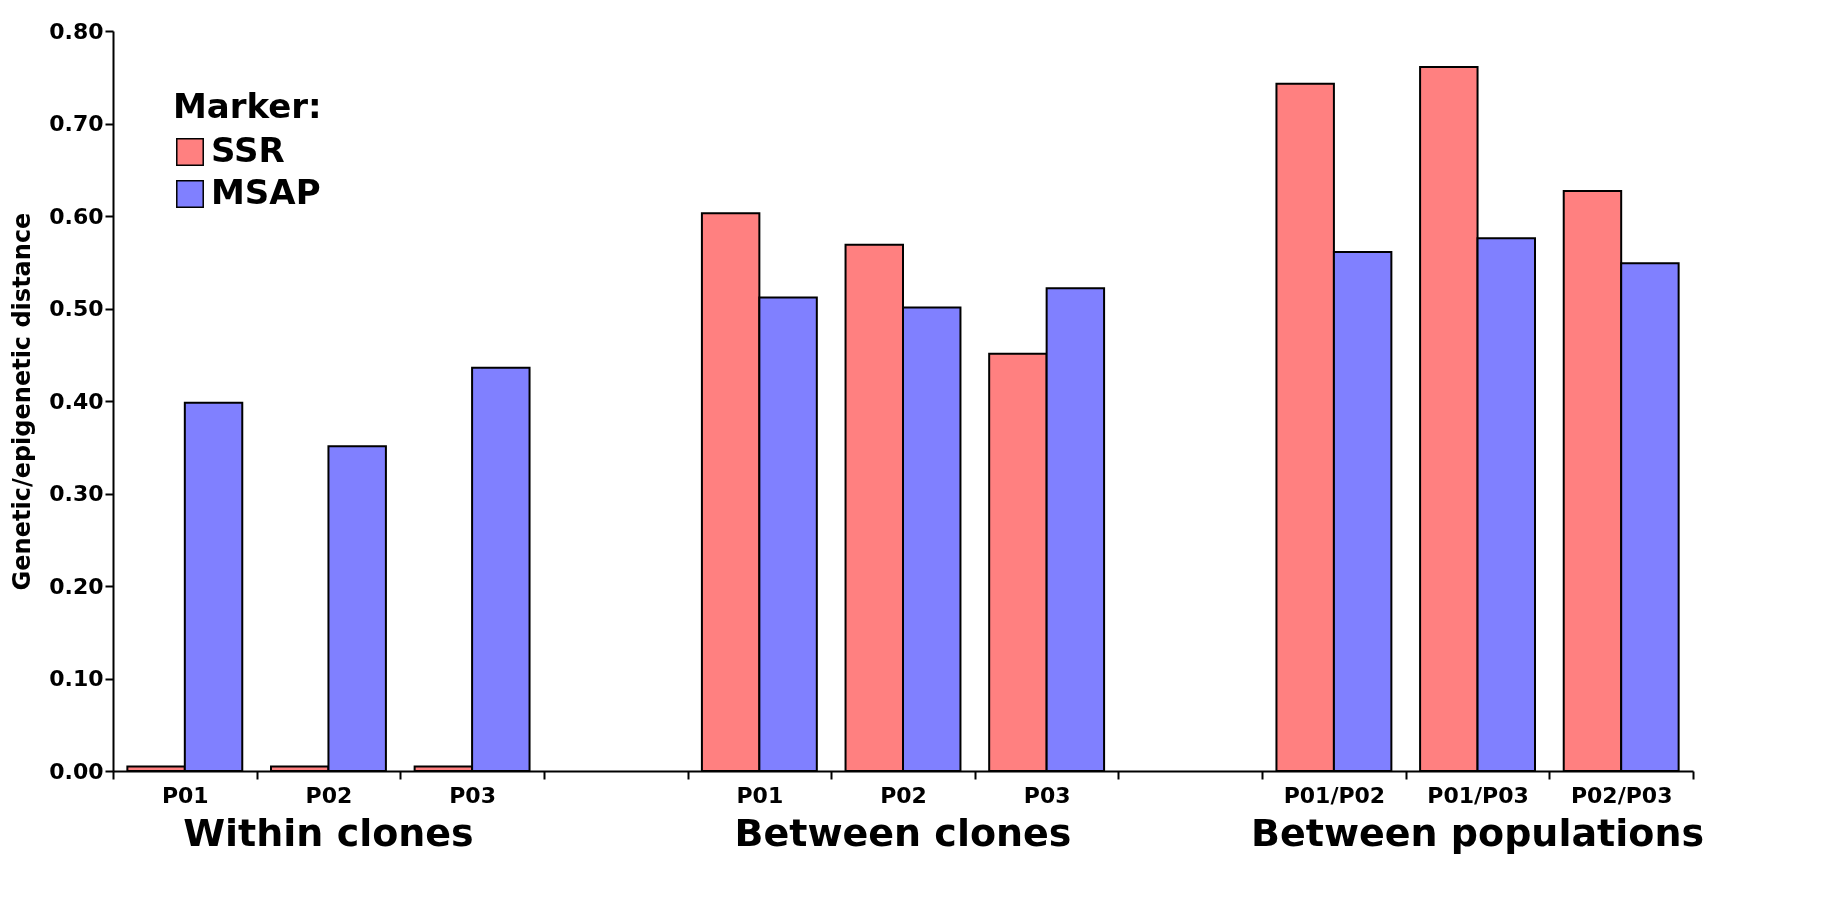 This screenshot has width=1829, height=907. Describe the element at coordinates (76, 31) in the screenshot. I see `y-tick-label: 0.80` at that location.